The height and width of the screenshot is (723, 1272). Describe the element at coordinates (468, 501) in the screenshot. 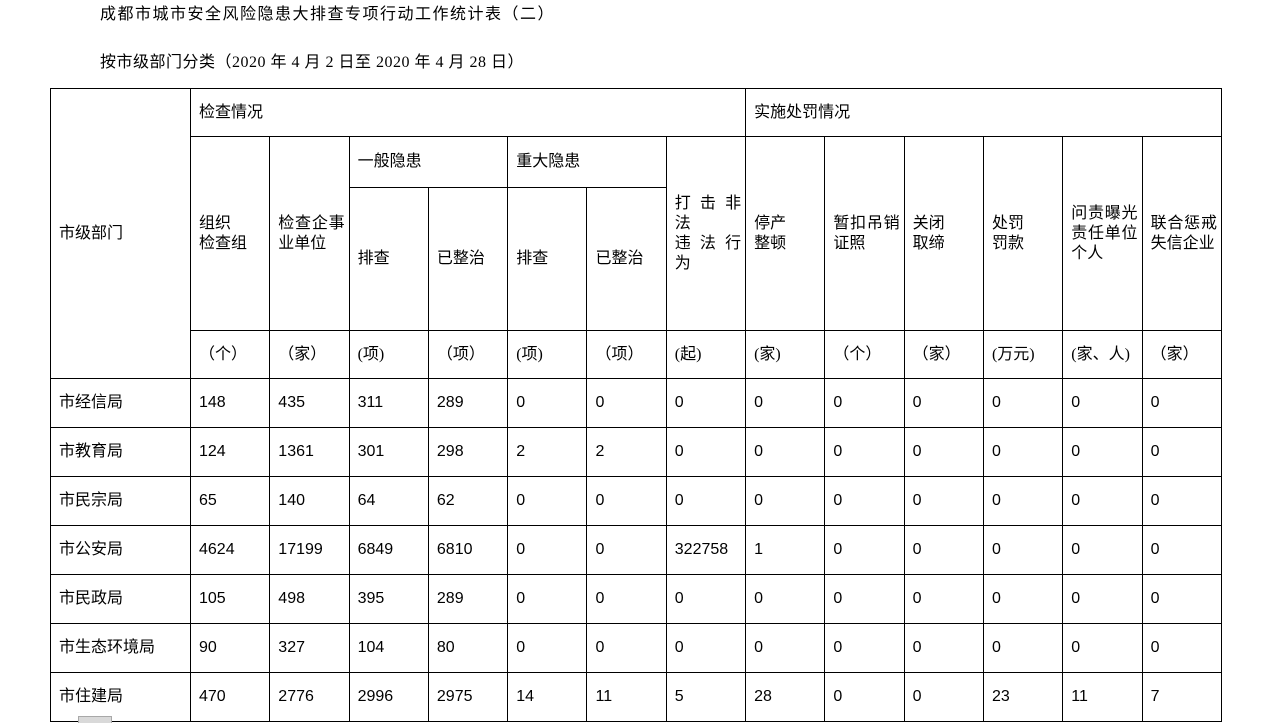

I see `value-cell: 62` at that location.